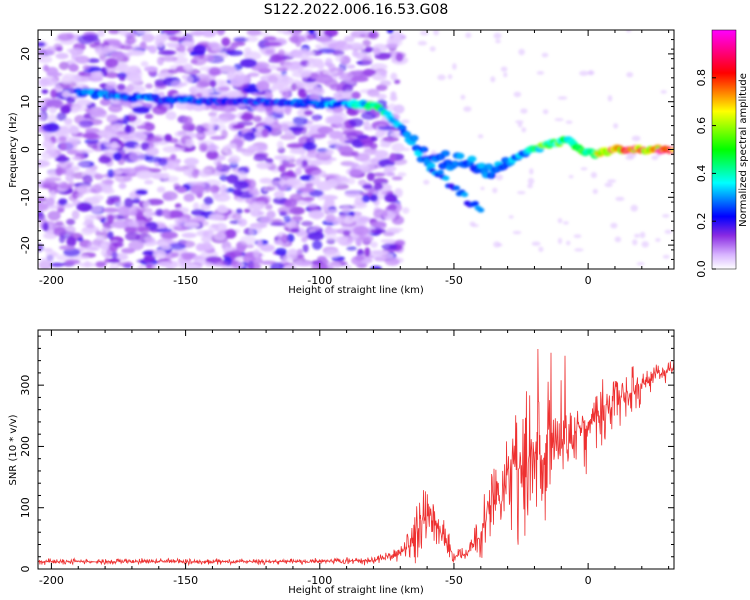  Describe the element at coordinates (13, 150) in the screenshot. I see `spectrogram-y-axis-title: Frequency (Hz)` at that location.